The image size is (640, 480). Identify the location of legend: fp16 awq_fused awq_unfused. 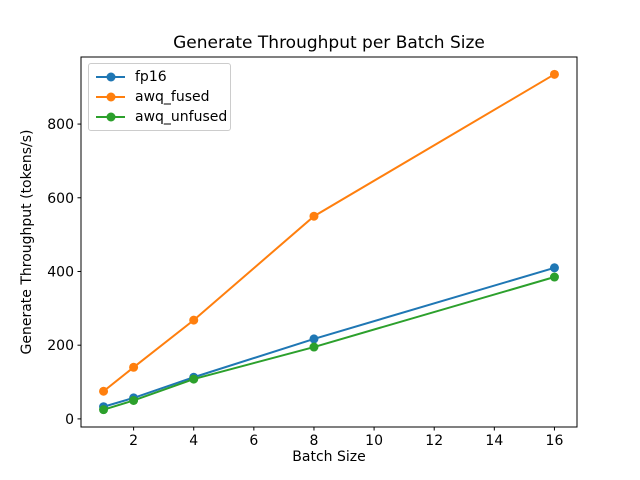
(159, 97).